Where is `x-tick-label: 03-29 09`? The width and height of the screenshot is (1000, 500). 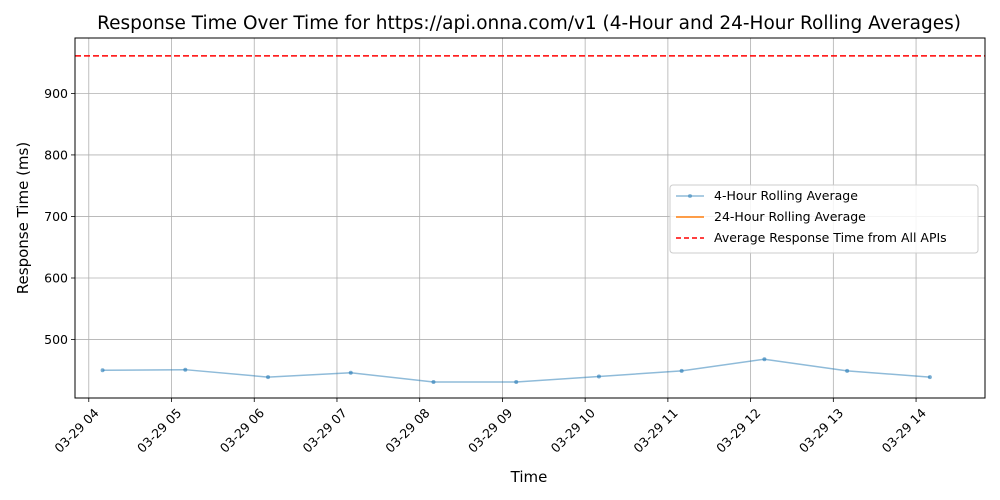 x-tick-label: 03-29 09 is located at coordinates (490, 430).